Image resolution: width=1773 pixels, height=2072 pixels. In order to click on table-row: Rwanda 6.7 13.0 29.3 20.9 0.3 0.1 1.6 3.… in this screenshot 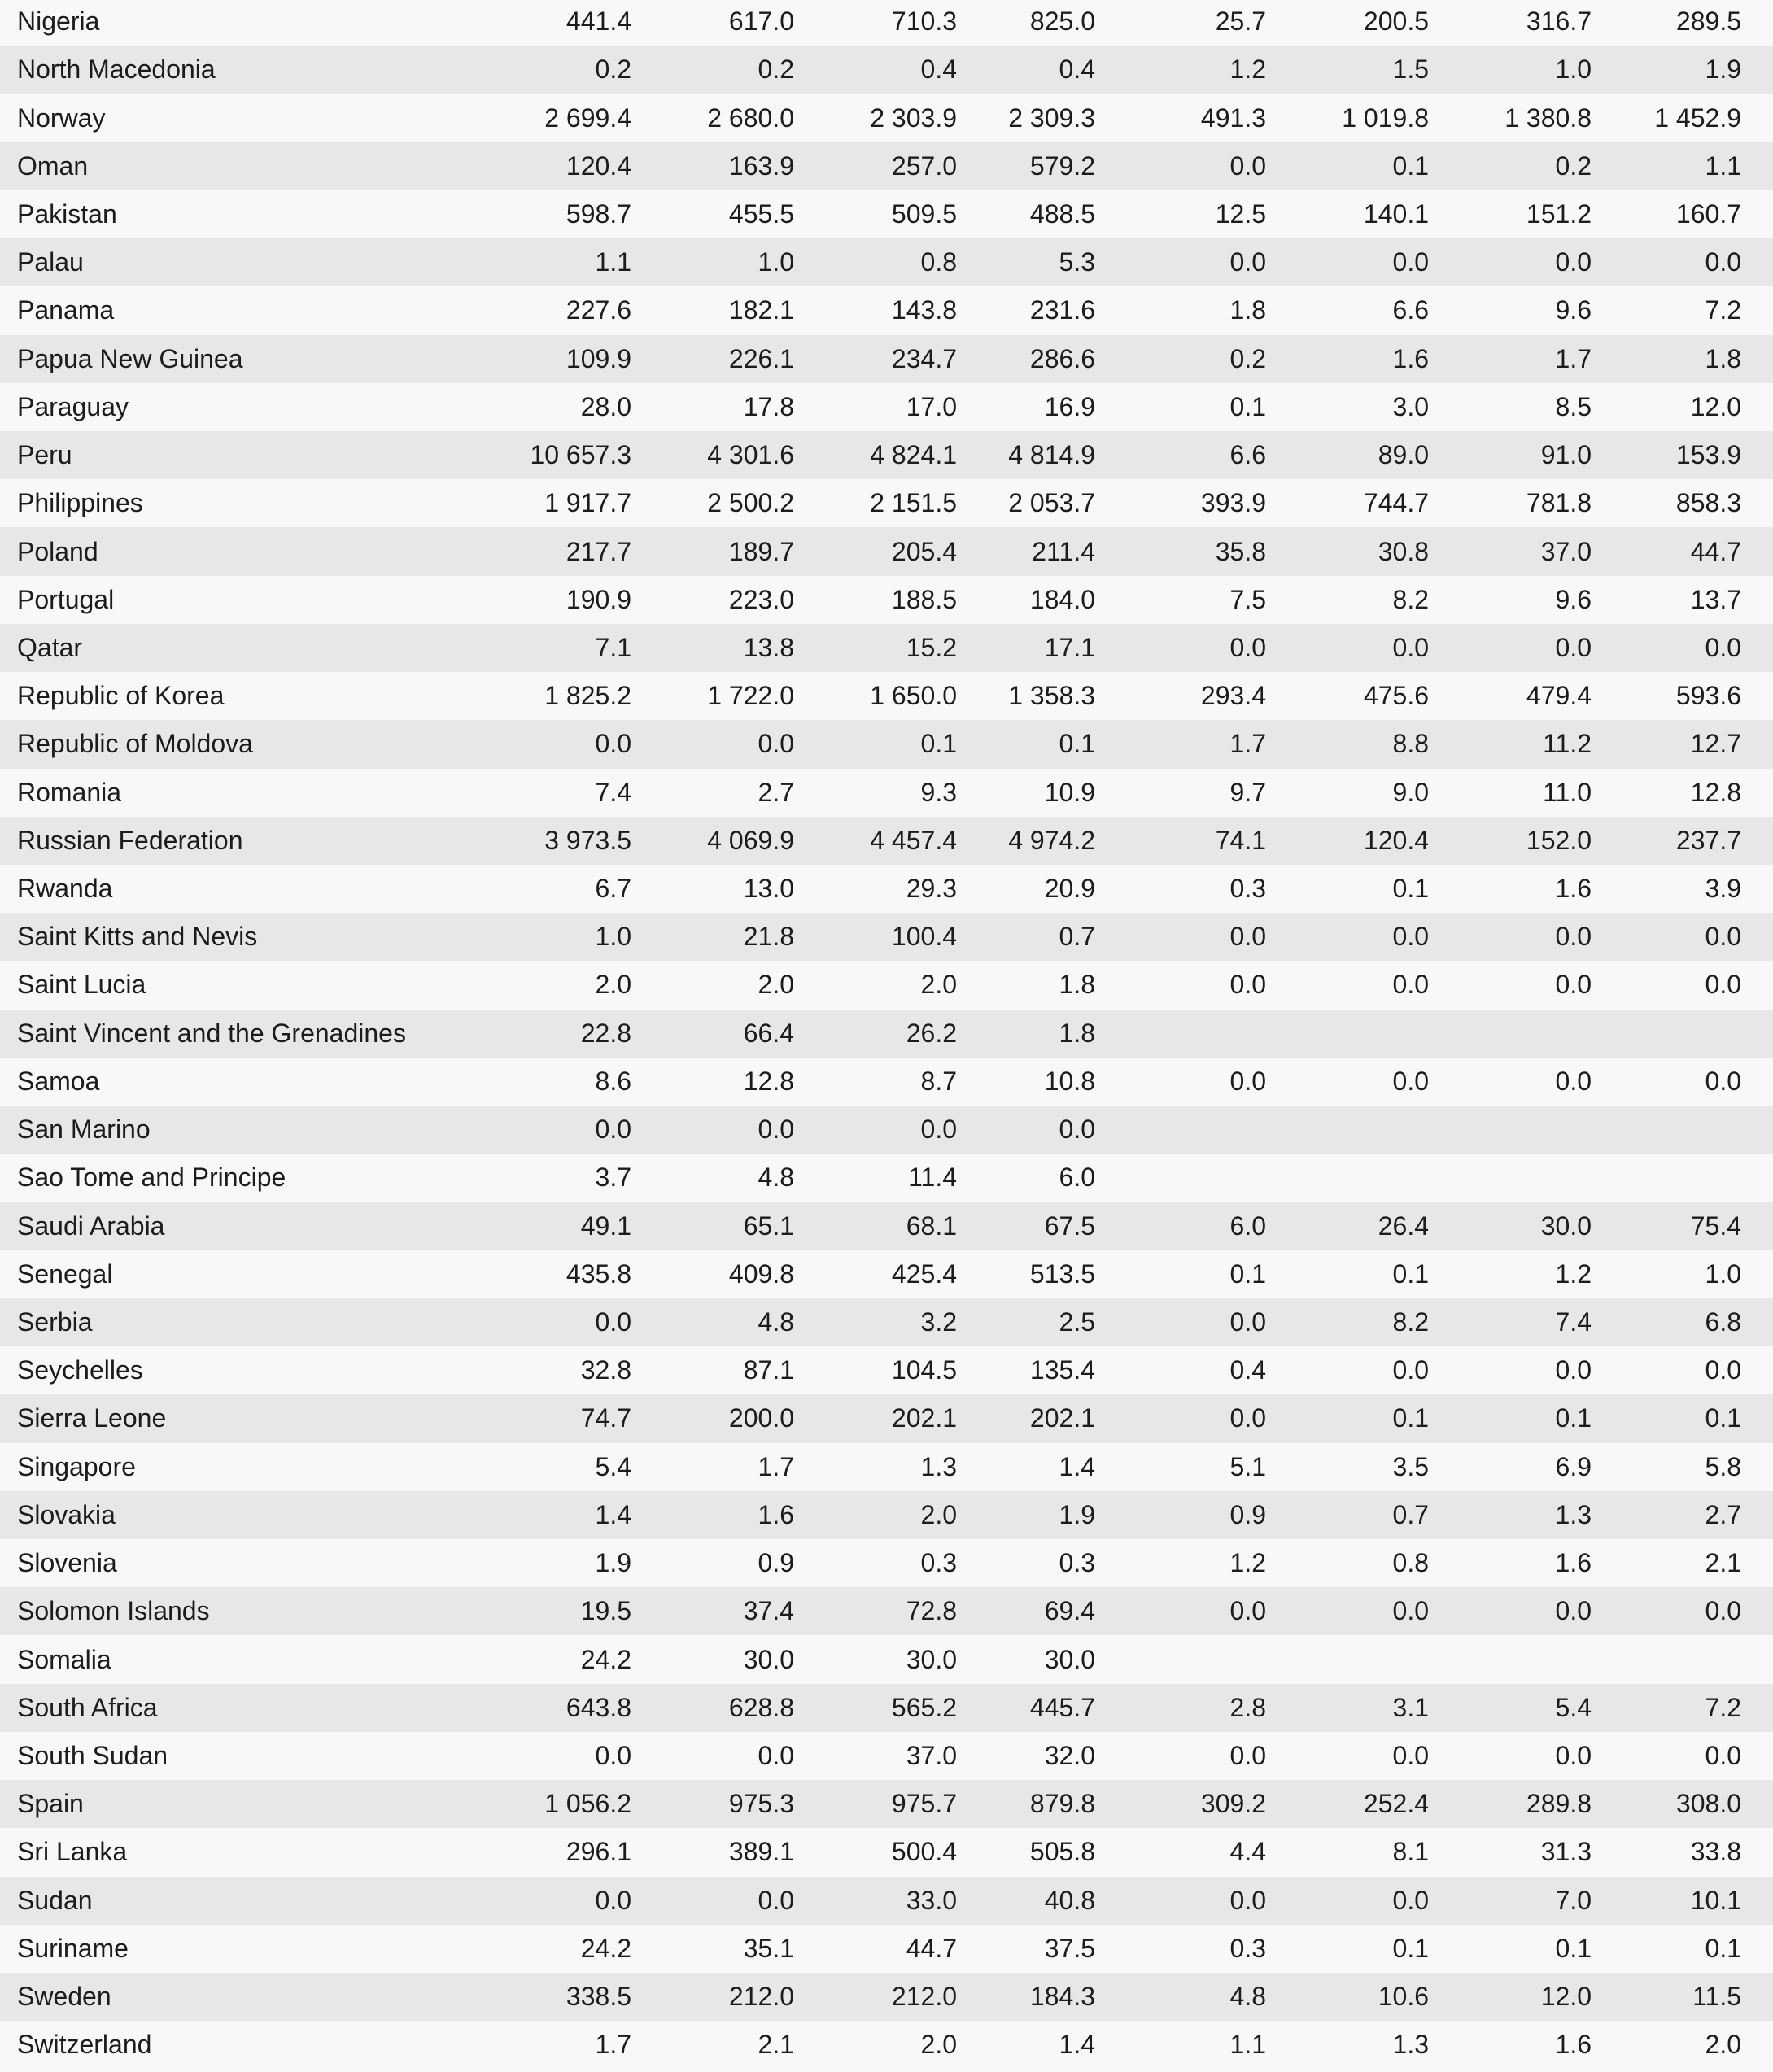, I will do `click(886, 889)`.